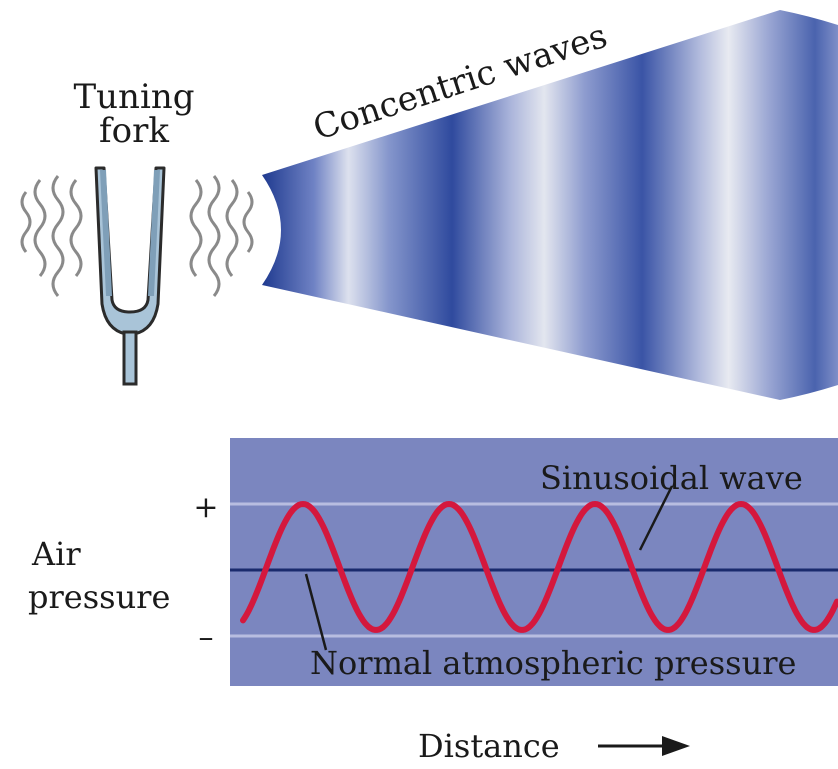 The image size is (838, 769). Describe the element at coordinates (99, 597) in the screenshot. I see `y-axis-label-line2: pressure` at that location.